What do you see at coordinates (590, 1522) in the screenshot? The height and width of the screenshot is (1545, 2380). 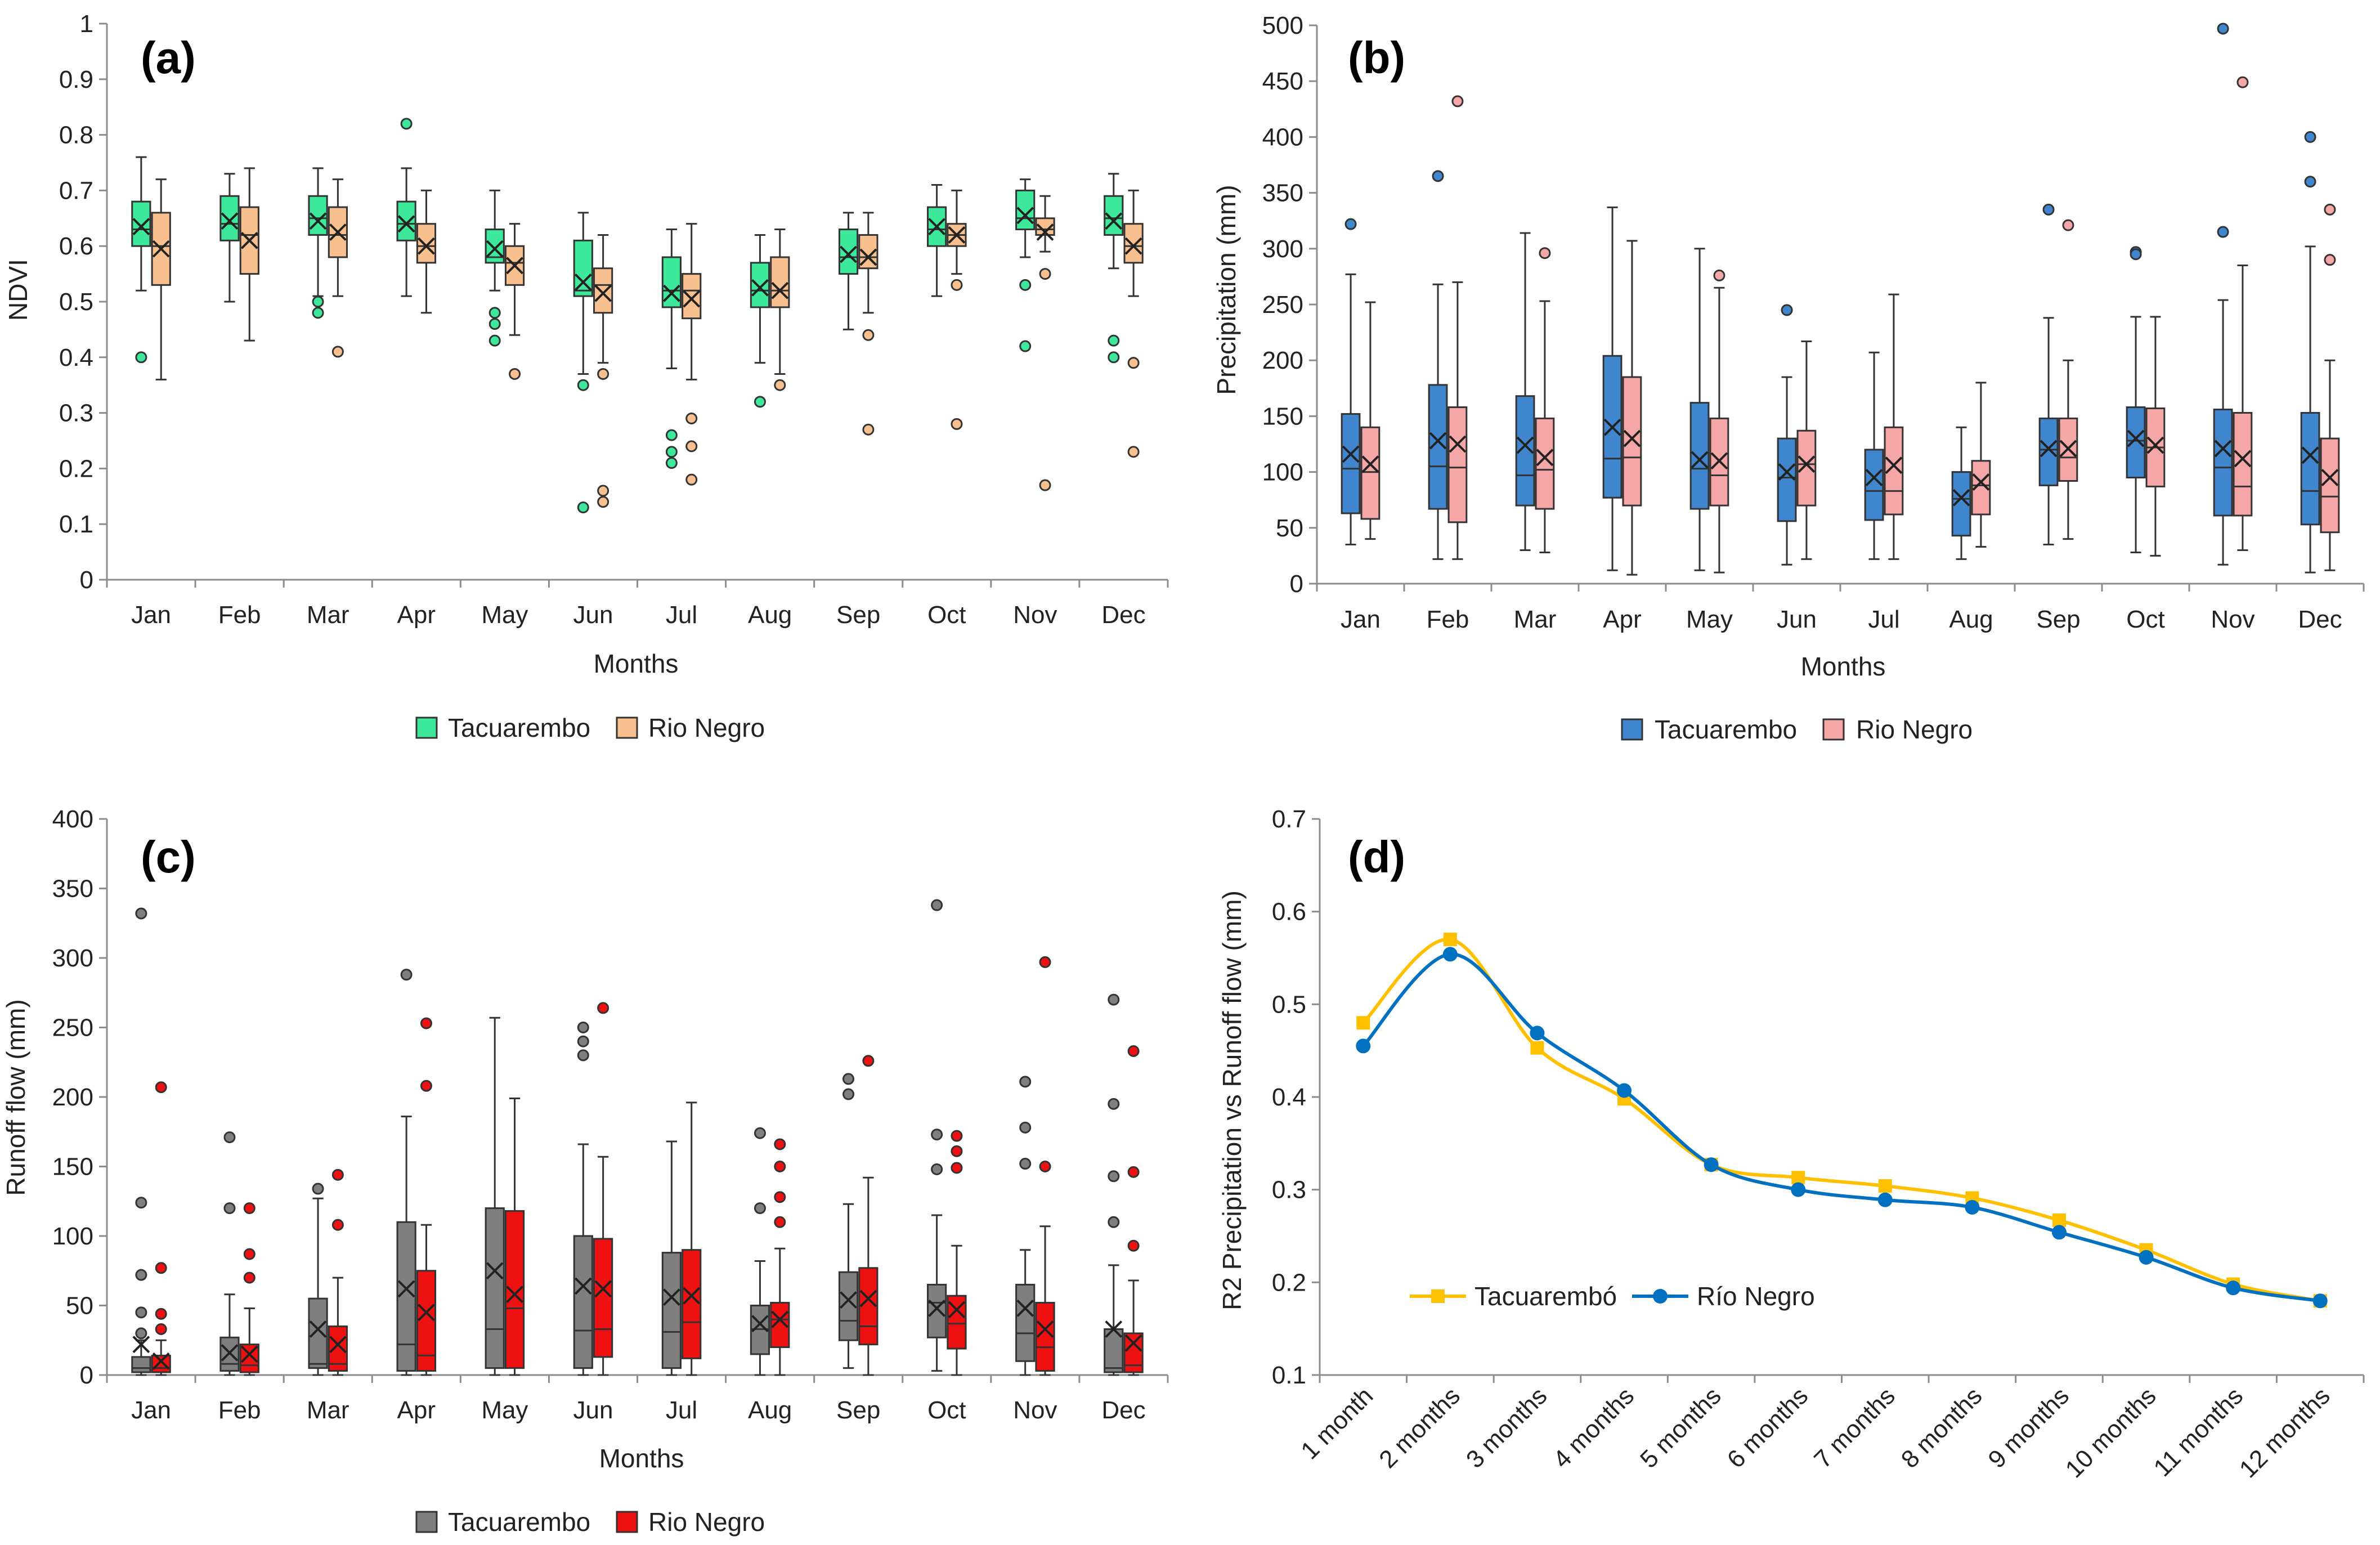 I see `chart-c-legend: Tacuarembo Rio Negro` at bounding box center [590, 1522].